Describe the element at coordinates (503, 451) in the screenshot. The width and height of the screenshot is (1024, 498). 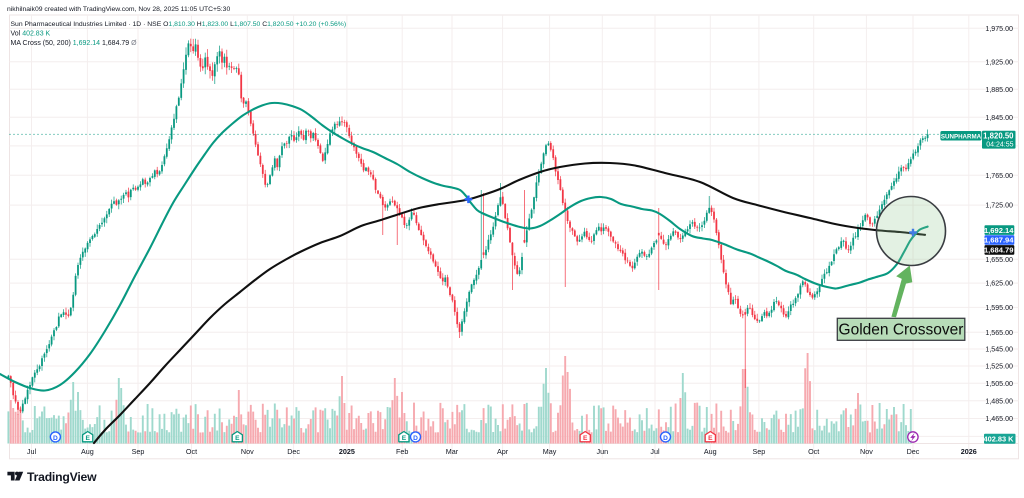
I see `svg-text: Apr` at that location.